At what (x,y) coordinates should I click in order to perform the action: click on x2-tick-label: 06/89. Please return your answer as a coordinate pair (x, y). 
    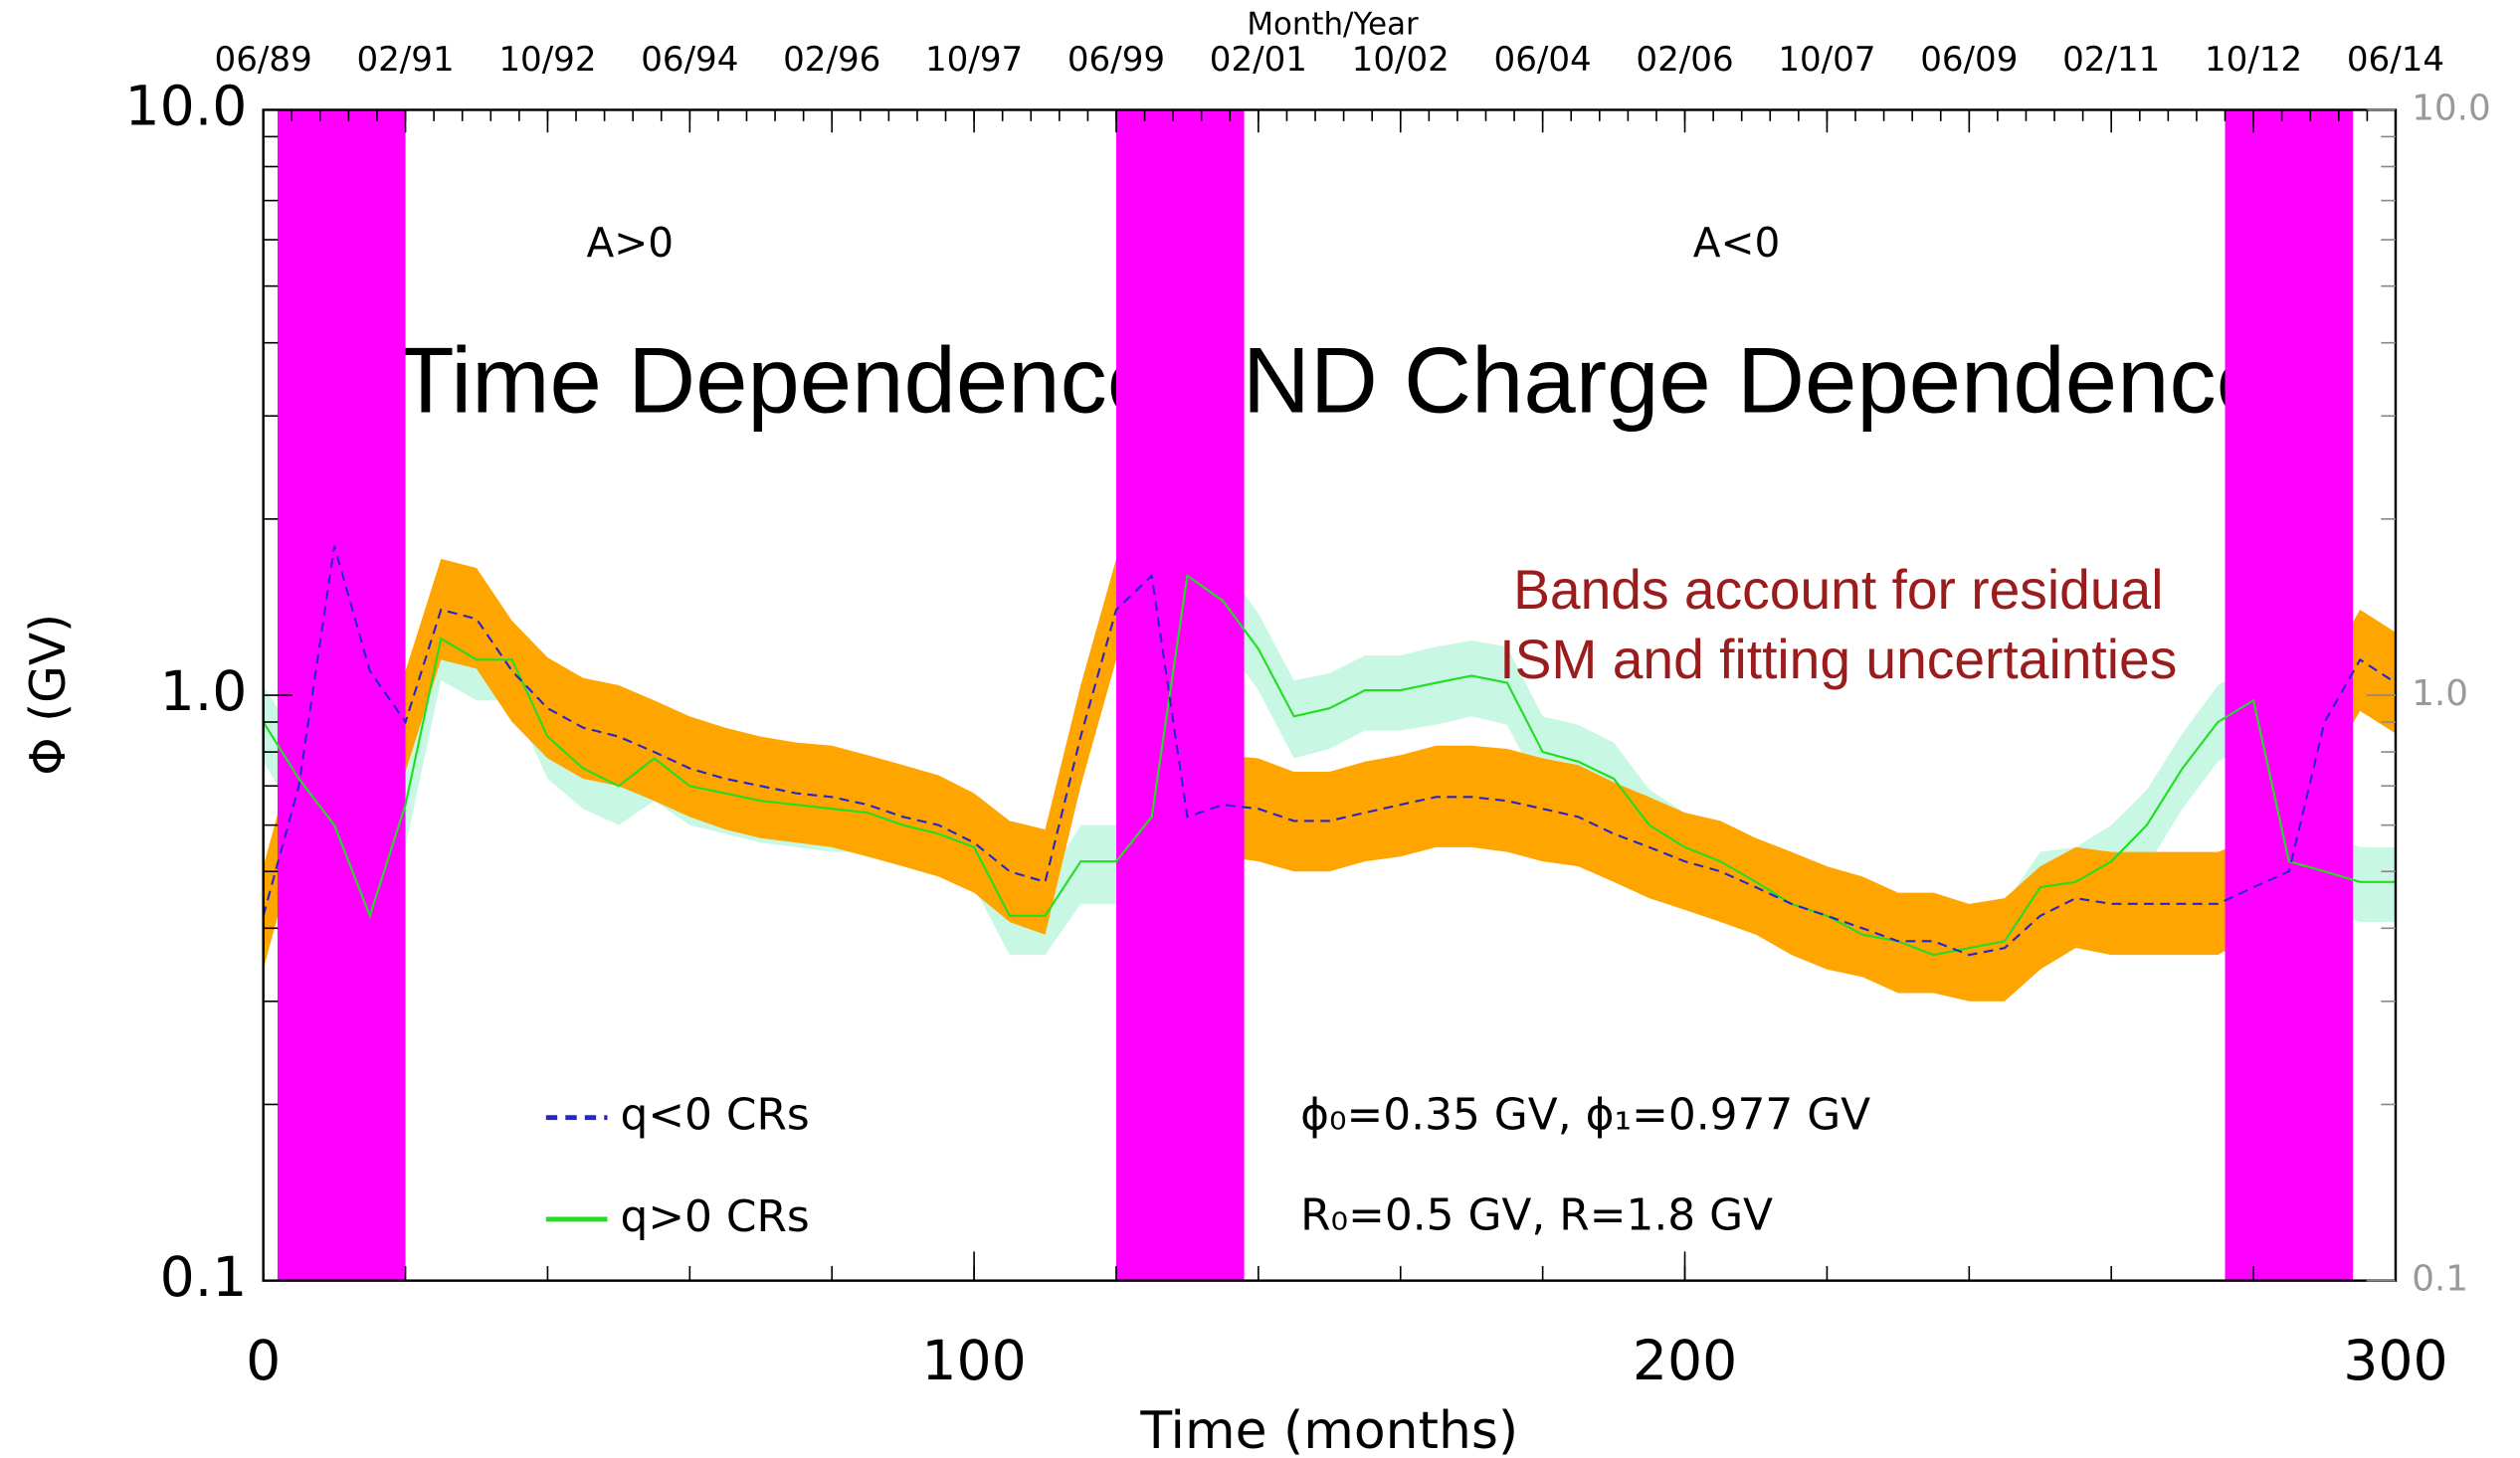
    Looking at the image, I should click on (263, 60).